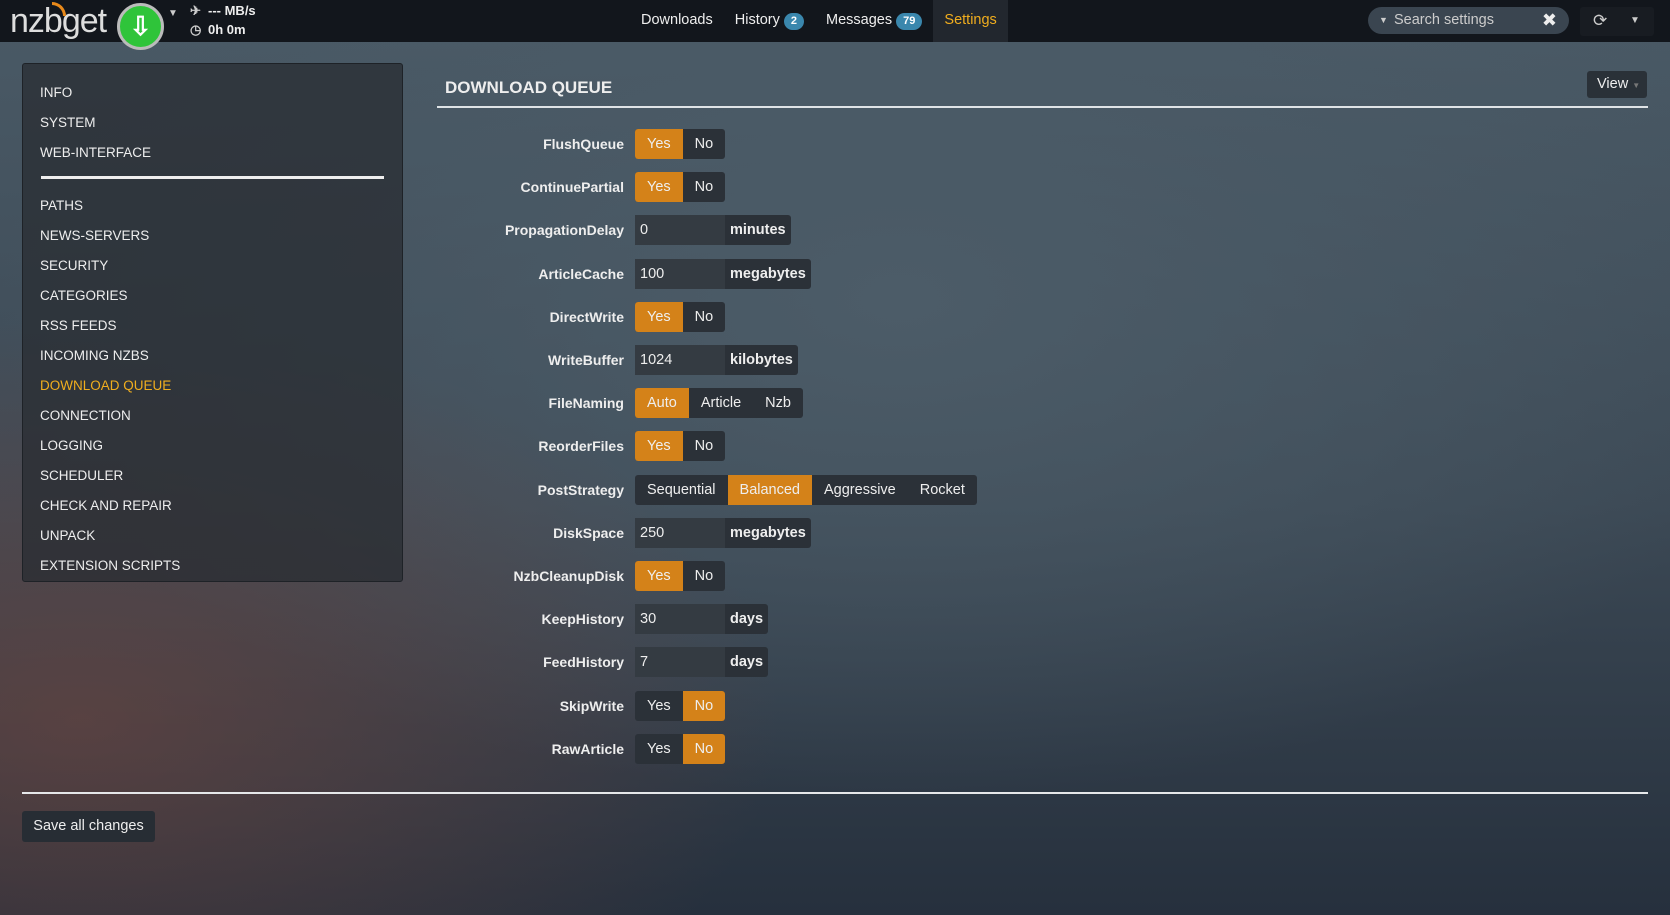 This screenshot has width=1670, height=915. I want to click on option-balanced: Balanced, so click(769, 489).